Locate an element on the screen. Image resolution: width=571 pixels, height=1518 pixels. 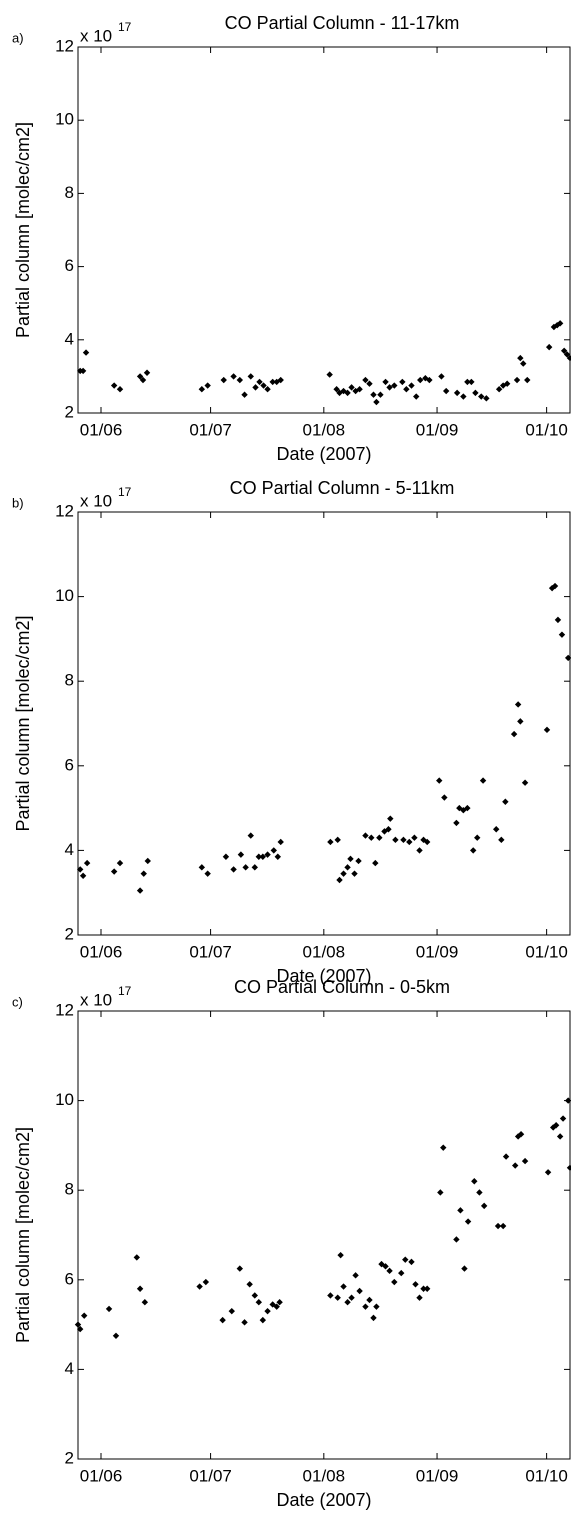
y-tick-label: 2 is located at coordinates (69, 411).